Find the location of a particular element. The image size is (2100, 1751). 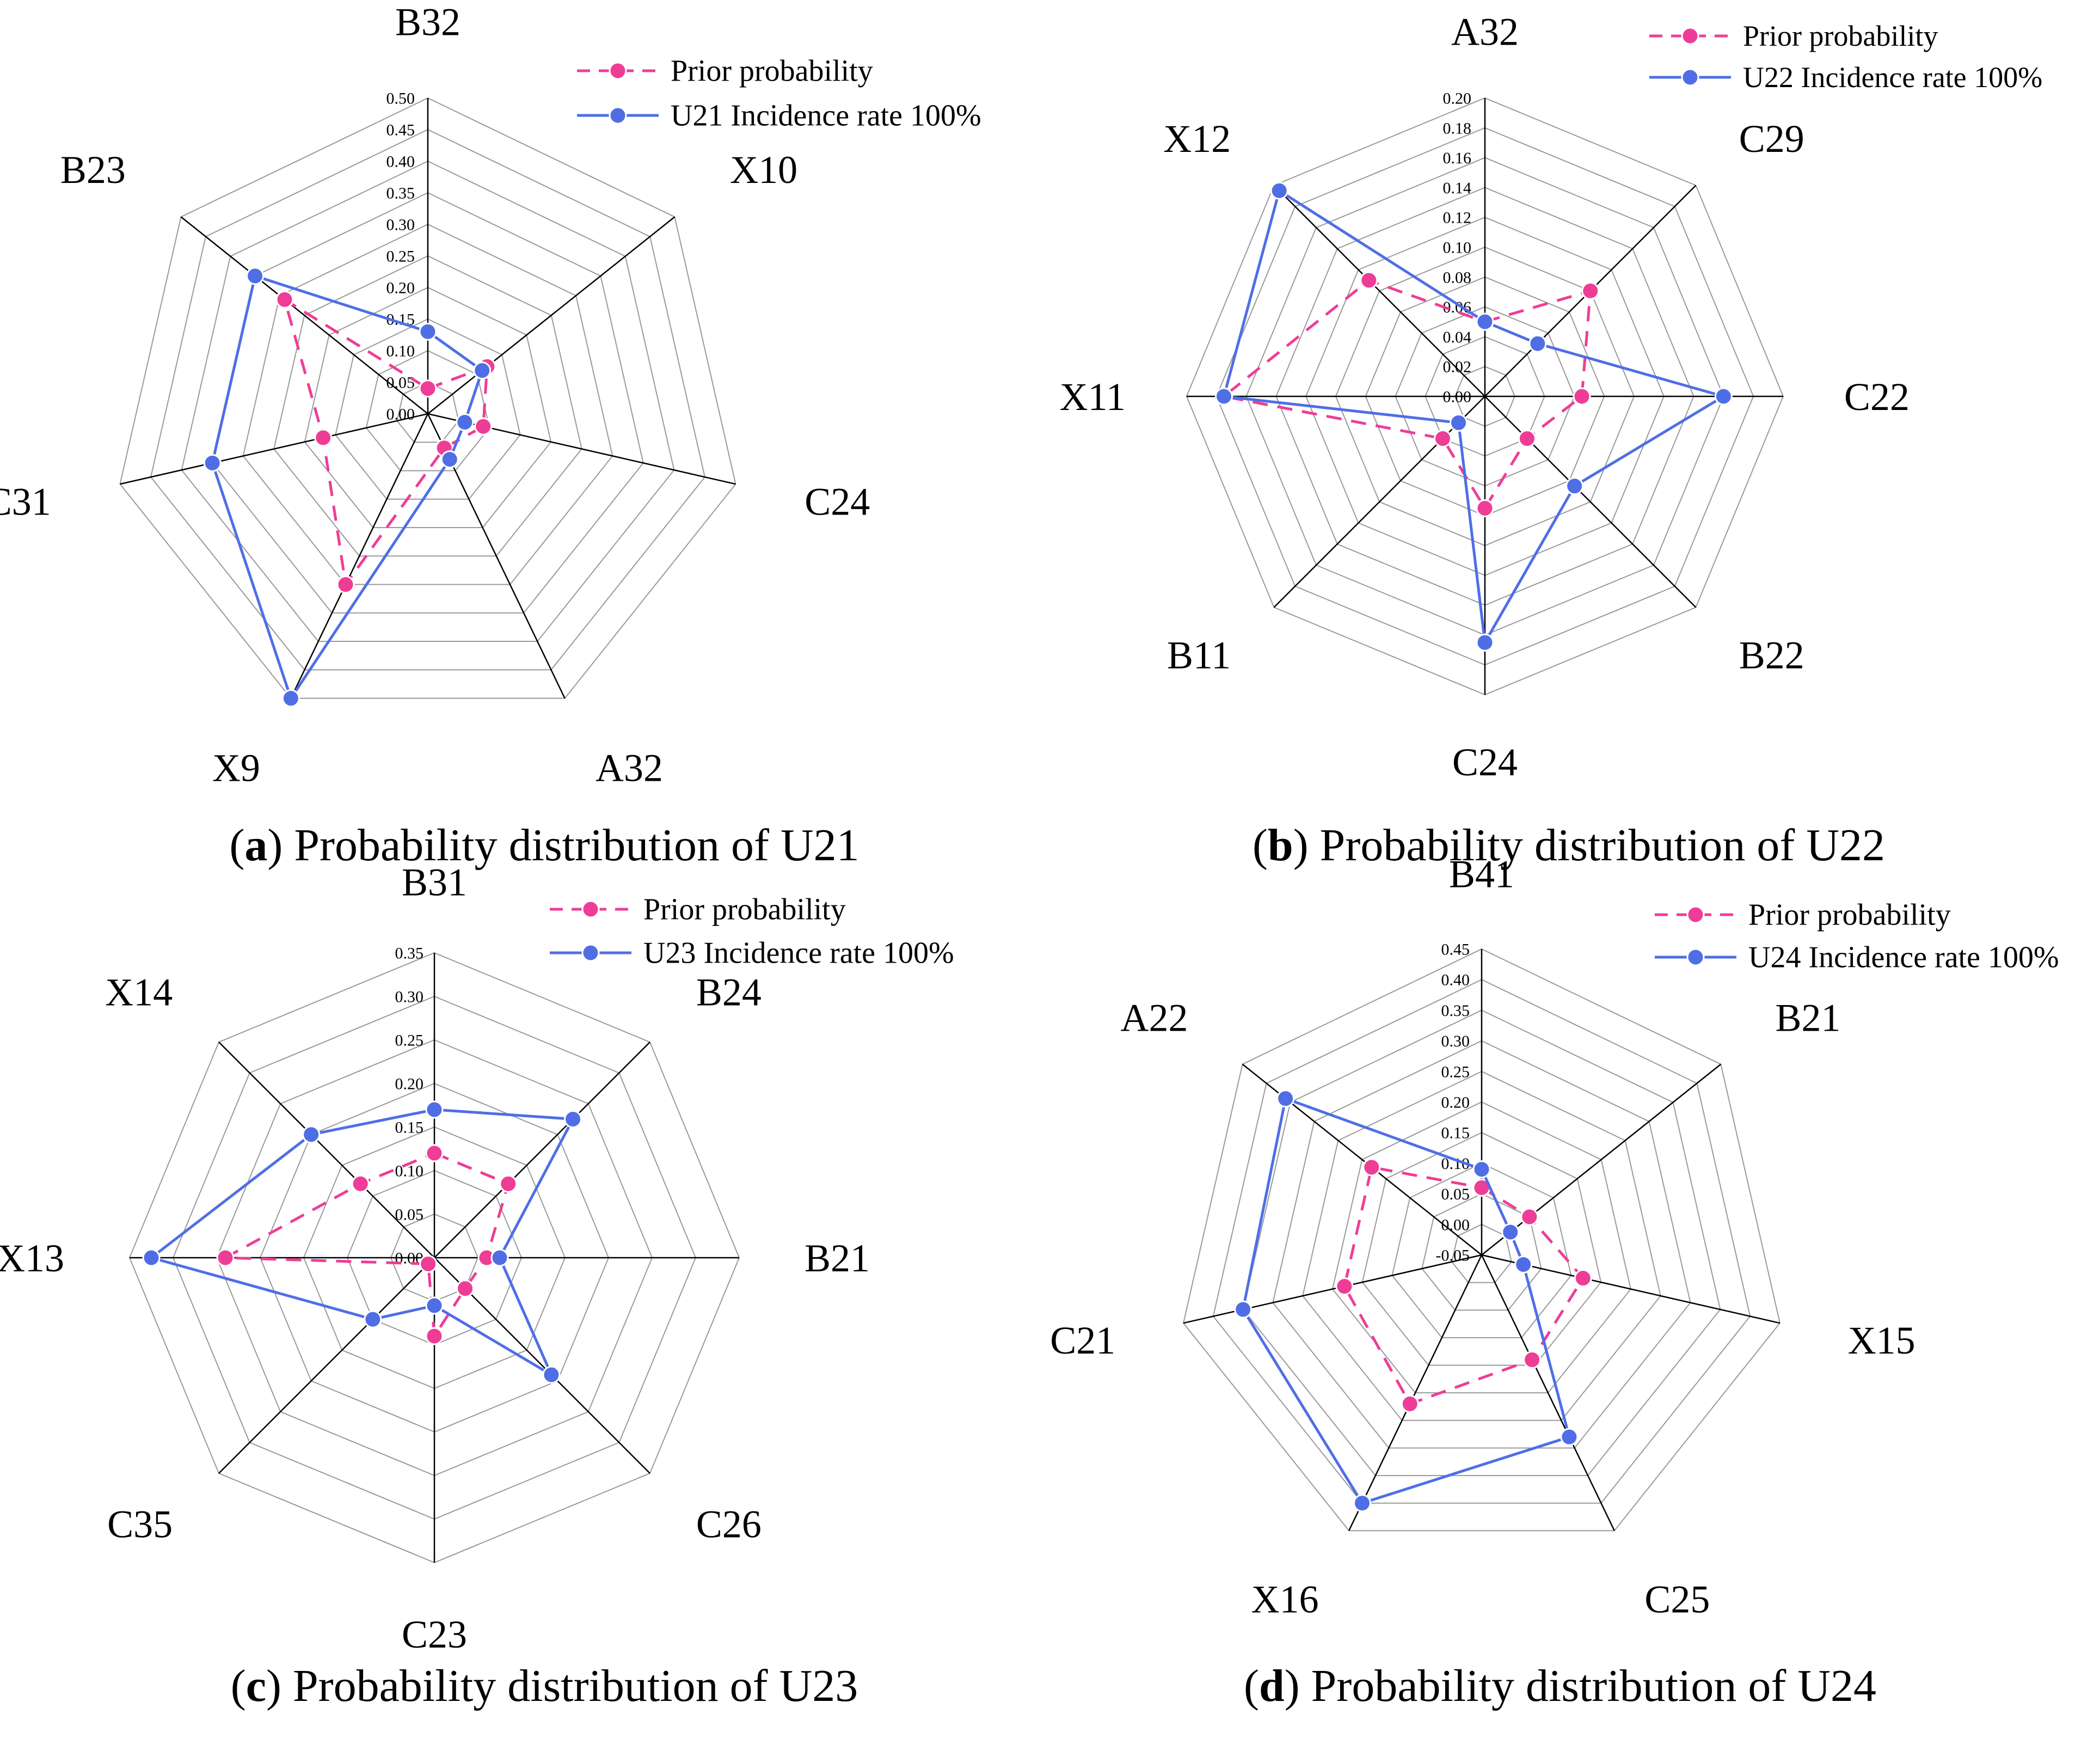

tick-label: 0.16 is located at coordinates (1457, 158).